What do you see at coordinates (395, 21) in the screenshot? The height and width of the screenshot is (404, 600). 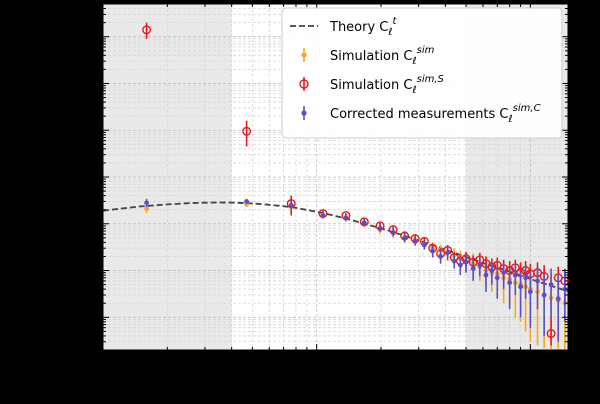 I see `legend-label-sup: t` at bounding box center [395, 21].